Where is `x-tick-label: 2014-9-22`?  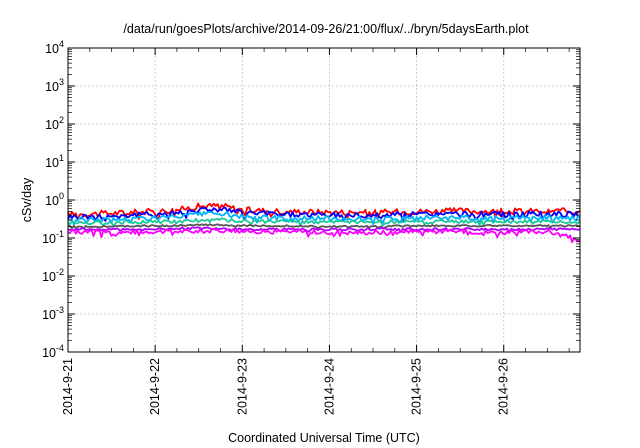
x-tick-label: 2014-9-22 is located at coordinates (155, 386).